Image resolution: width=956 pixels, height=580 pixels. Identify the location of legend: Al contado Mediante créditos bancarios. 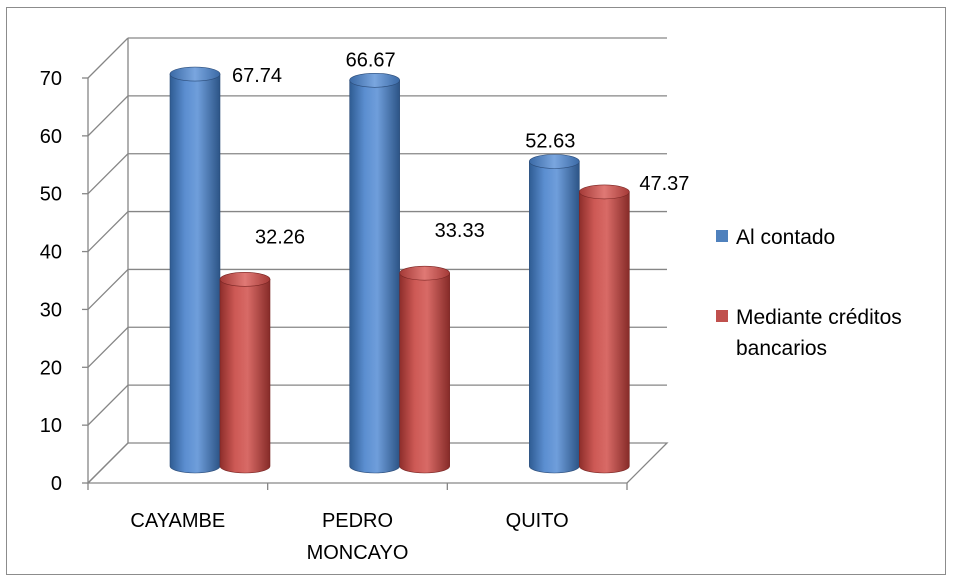
(809, 293).